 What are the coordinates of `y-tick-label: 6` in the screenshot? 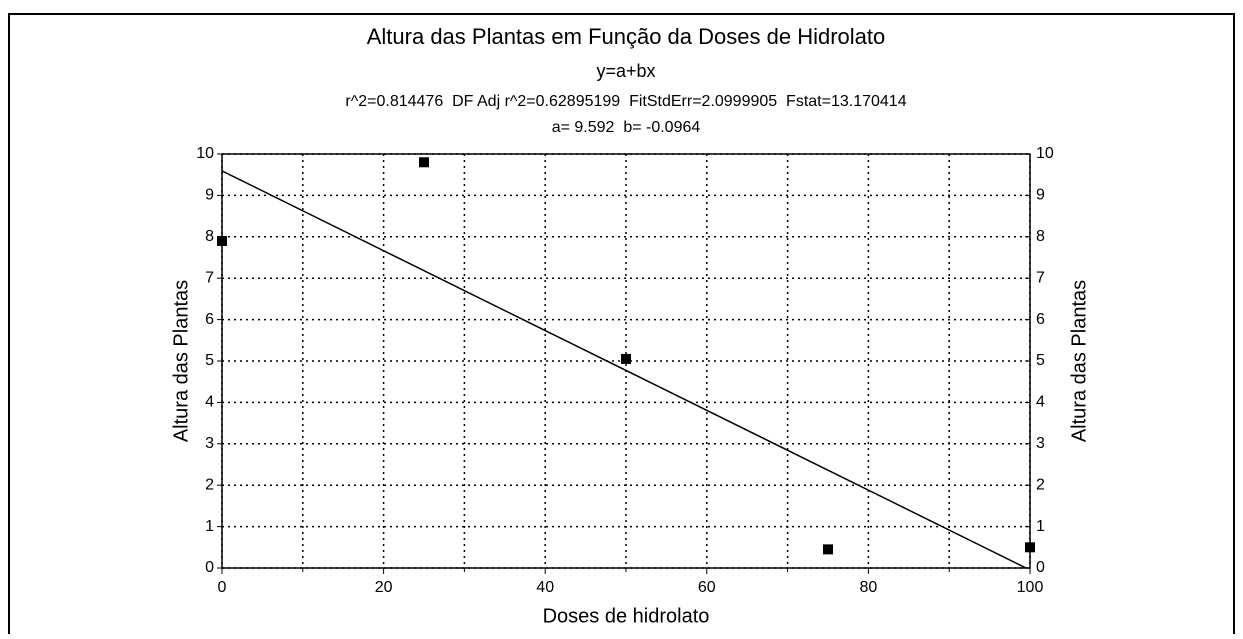 It's located at (209, 319).